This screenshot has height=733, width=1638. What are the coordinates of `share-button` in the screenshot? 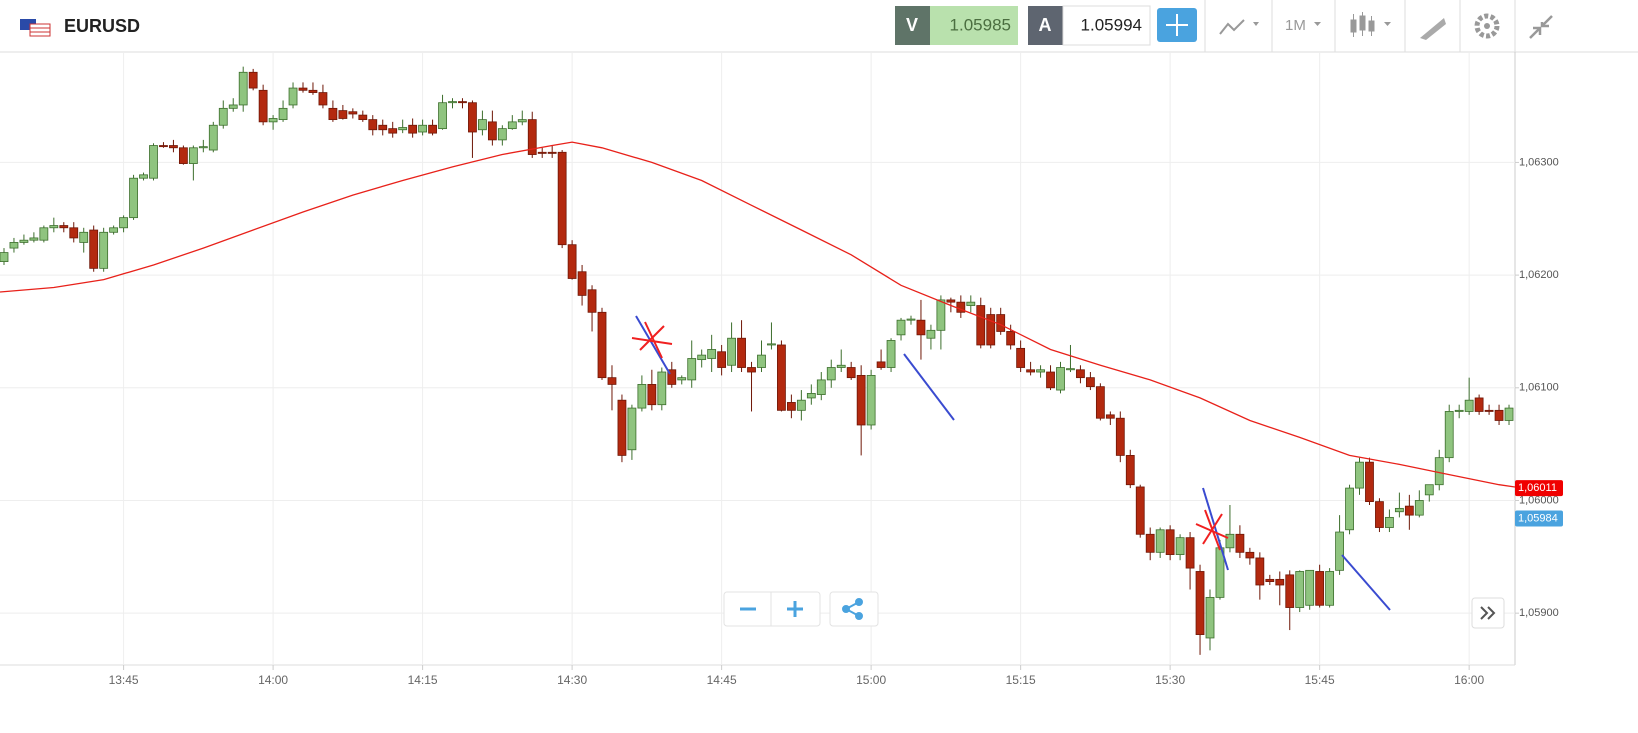 It's located at (854, 609).